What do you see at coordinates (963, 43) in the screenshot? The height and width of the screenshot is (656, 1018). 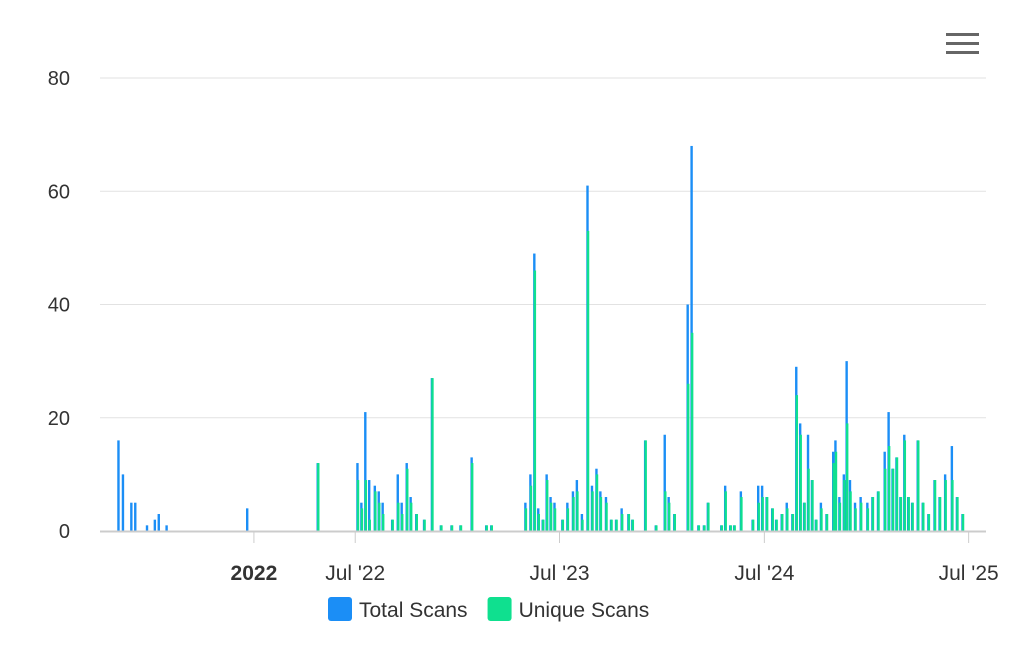 I see `chart-menu-button` at bounding box center [963, 43].